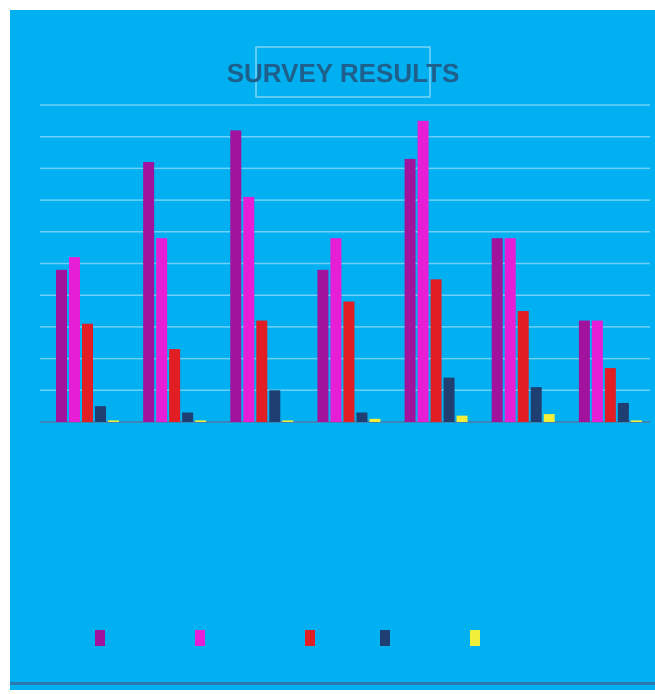 Image resolution: width=655 pixels, height=694 pixels. What do you see at coordinates (61, 345) in the screenshot?
I see `bar-series1-cat1` at bounding box center [61, 345].